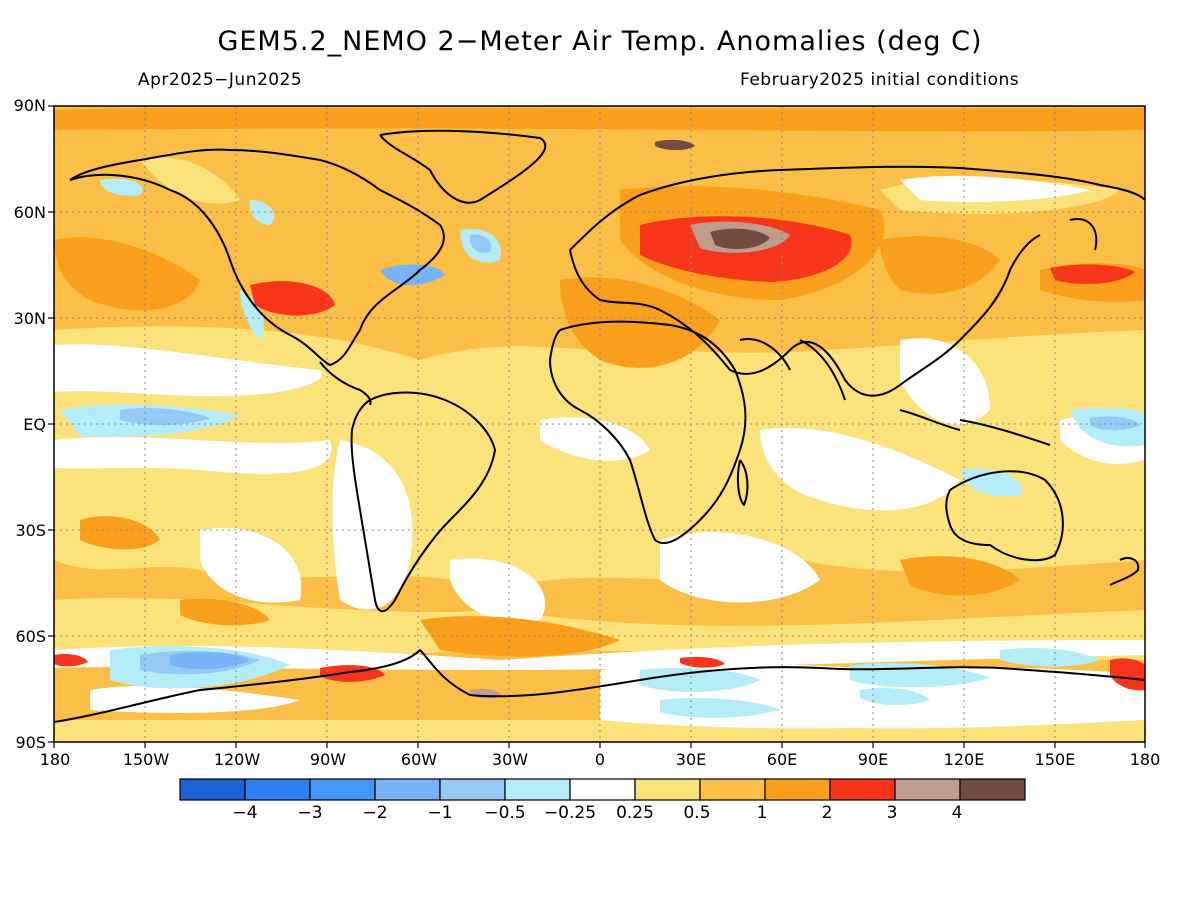 Image resolution: width=1200 pixels, height=900 pixels. What do you see at coordinates (245, 813) in the screenshot?
I see `colorbar-label: −4` at bounding box center [245, 813].